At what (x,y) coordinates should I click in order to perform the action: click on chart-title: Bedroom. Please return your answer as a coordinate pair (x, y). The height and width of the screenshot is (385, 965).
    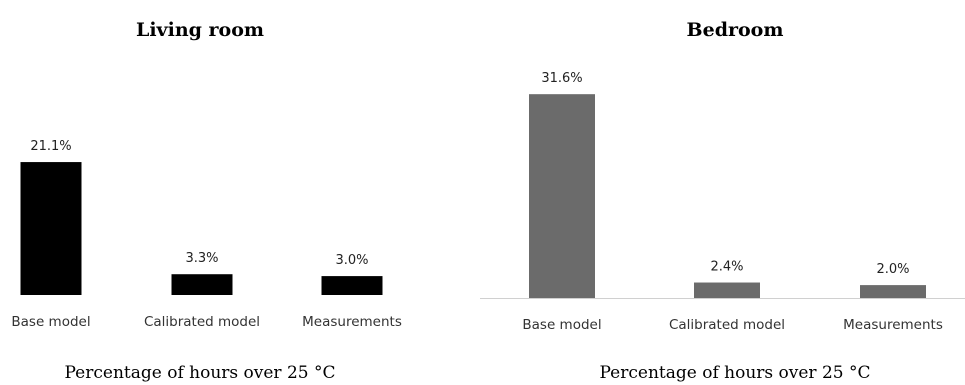
    Looking at the image, I should click on (735, 30).